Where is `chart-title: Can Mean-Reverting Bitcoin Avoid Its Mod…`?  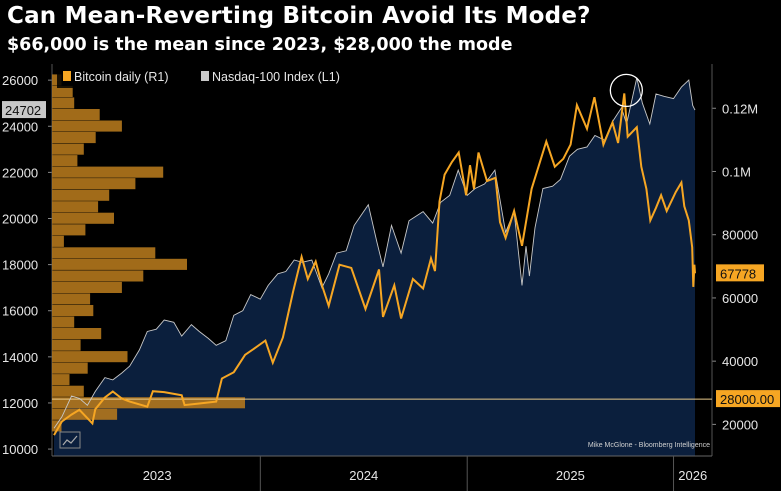 chart-title: Can Mean-Reverting Bitcoin Avoid Its Mod… is located at coordinates (299, 16).